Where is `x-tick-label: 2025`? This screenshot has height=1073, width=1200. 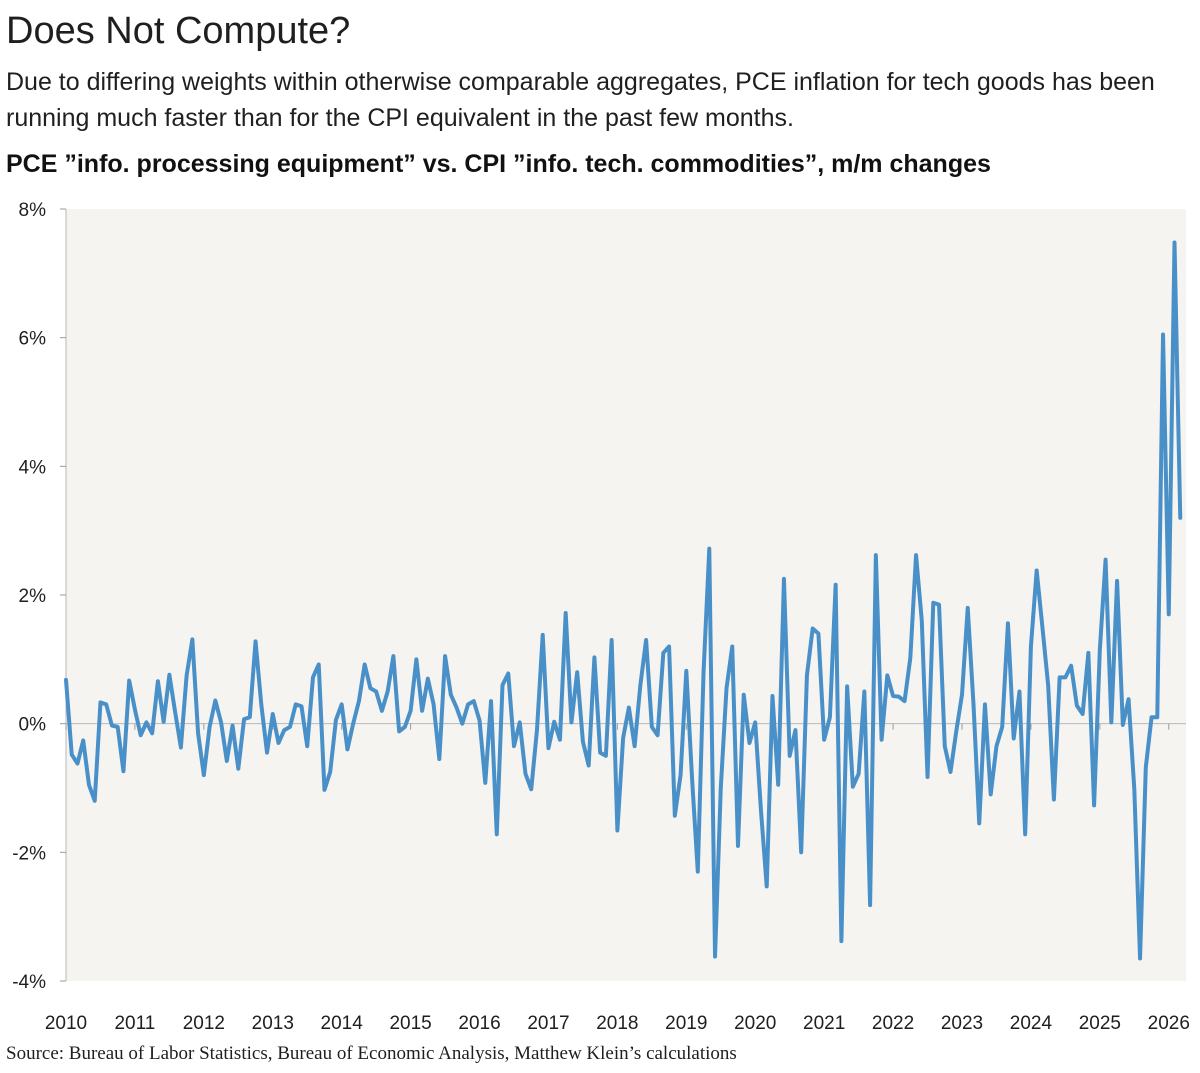
x-tick-label: 2025 is located at coordinates (1100, 1023).